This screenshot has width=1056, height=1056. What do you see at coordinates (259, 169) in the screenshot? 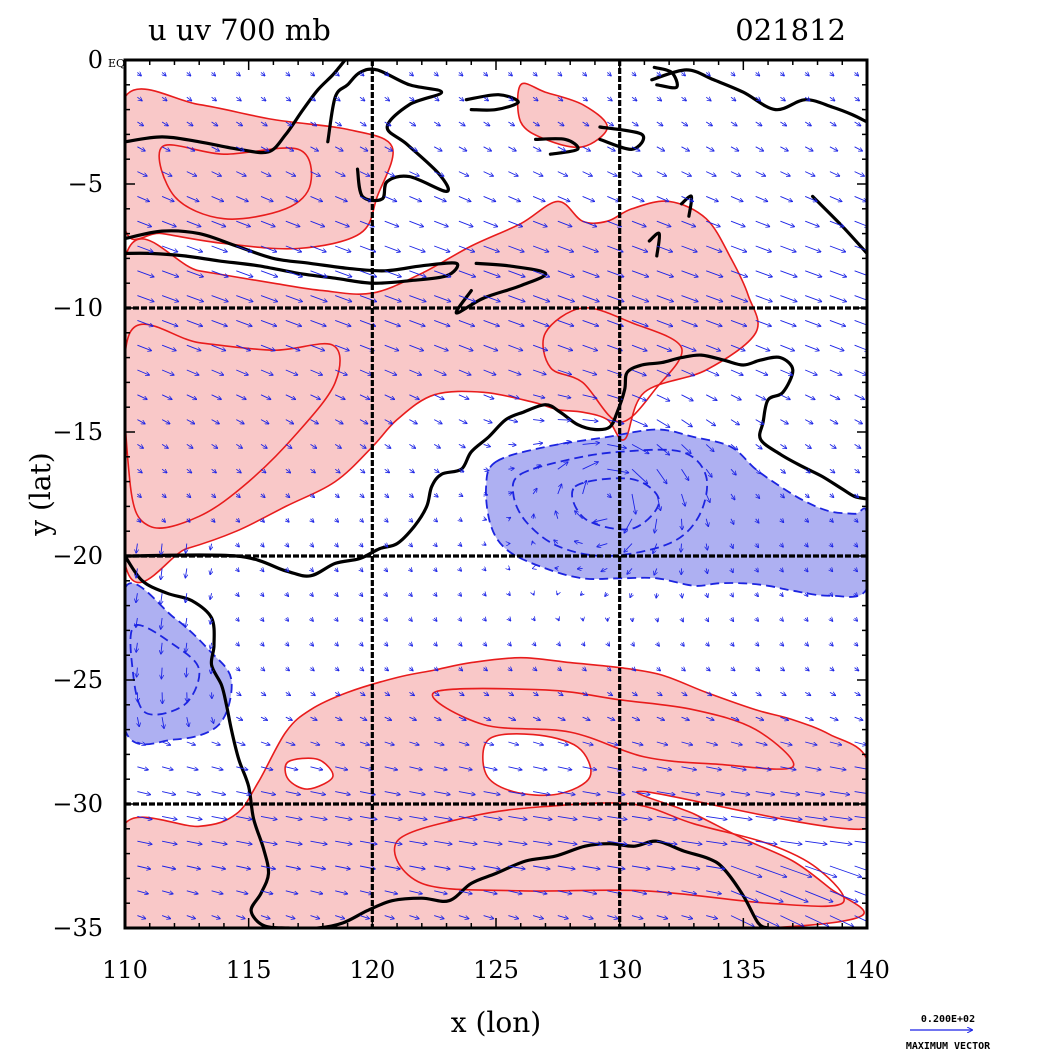
I see `positive-contour` at bounding box center [259, 169].